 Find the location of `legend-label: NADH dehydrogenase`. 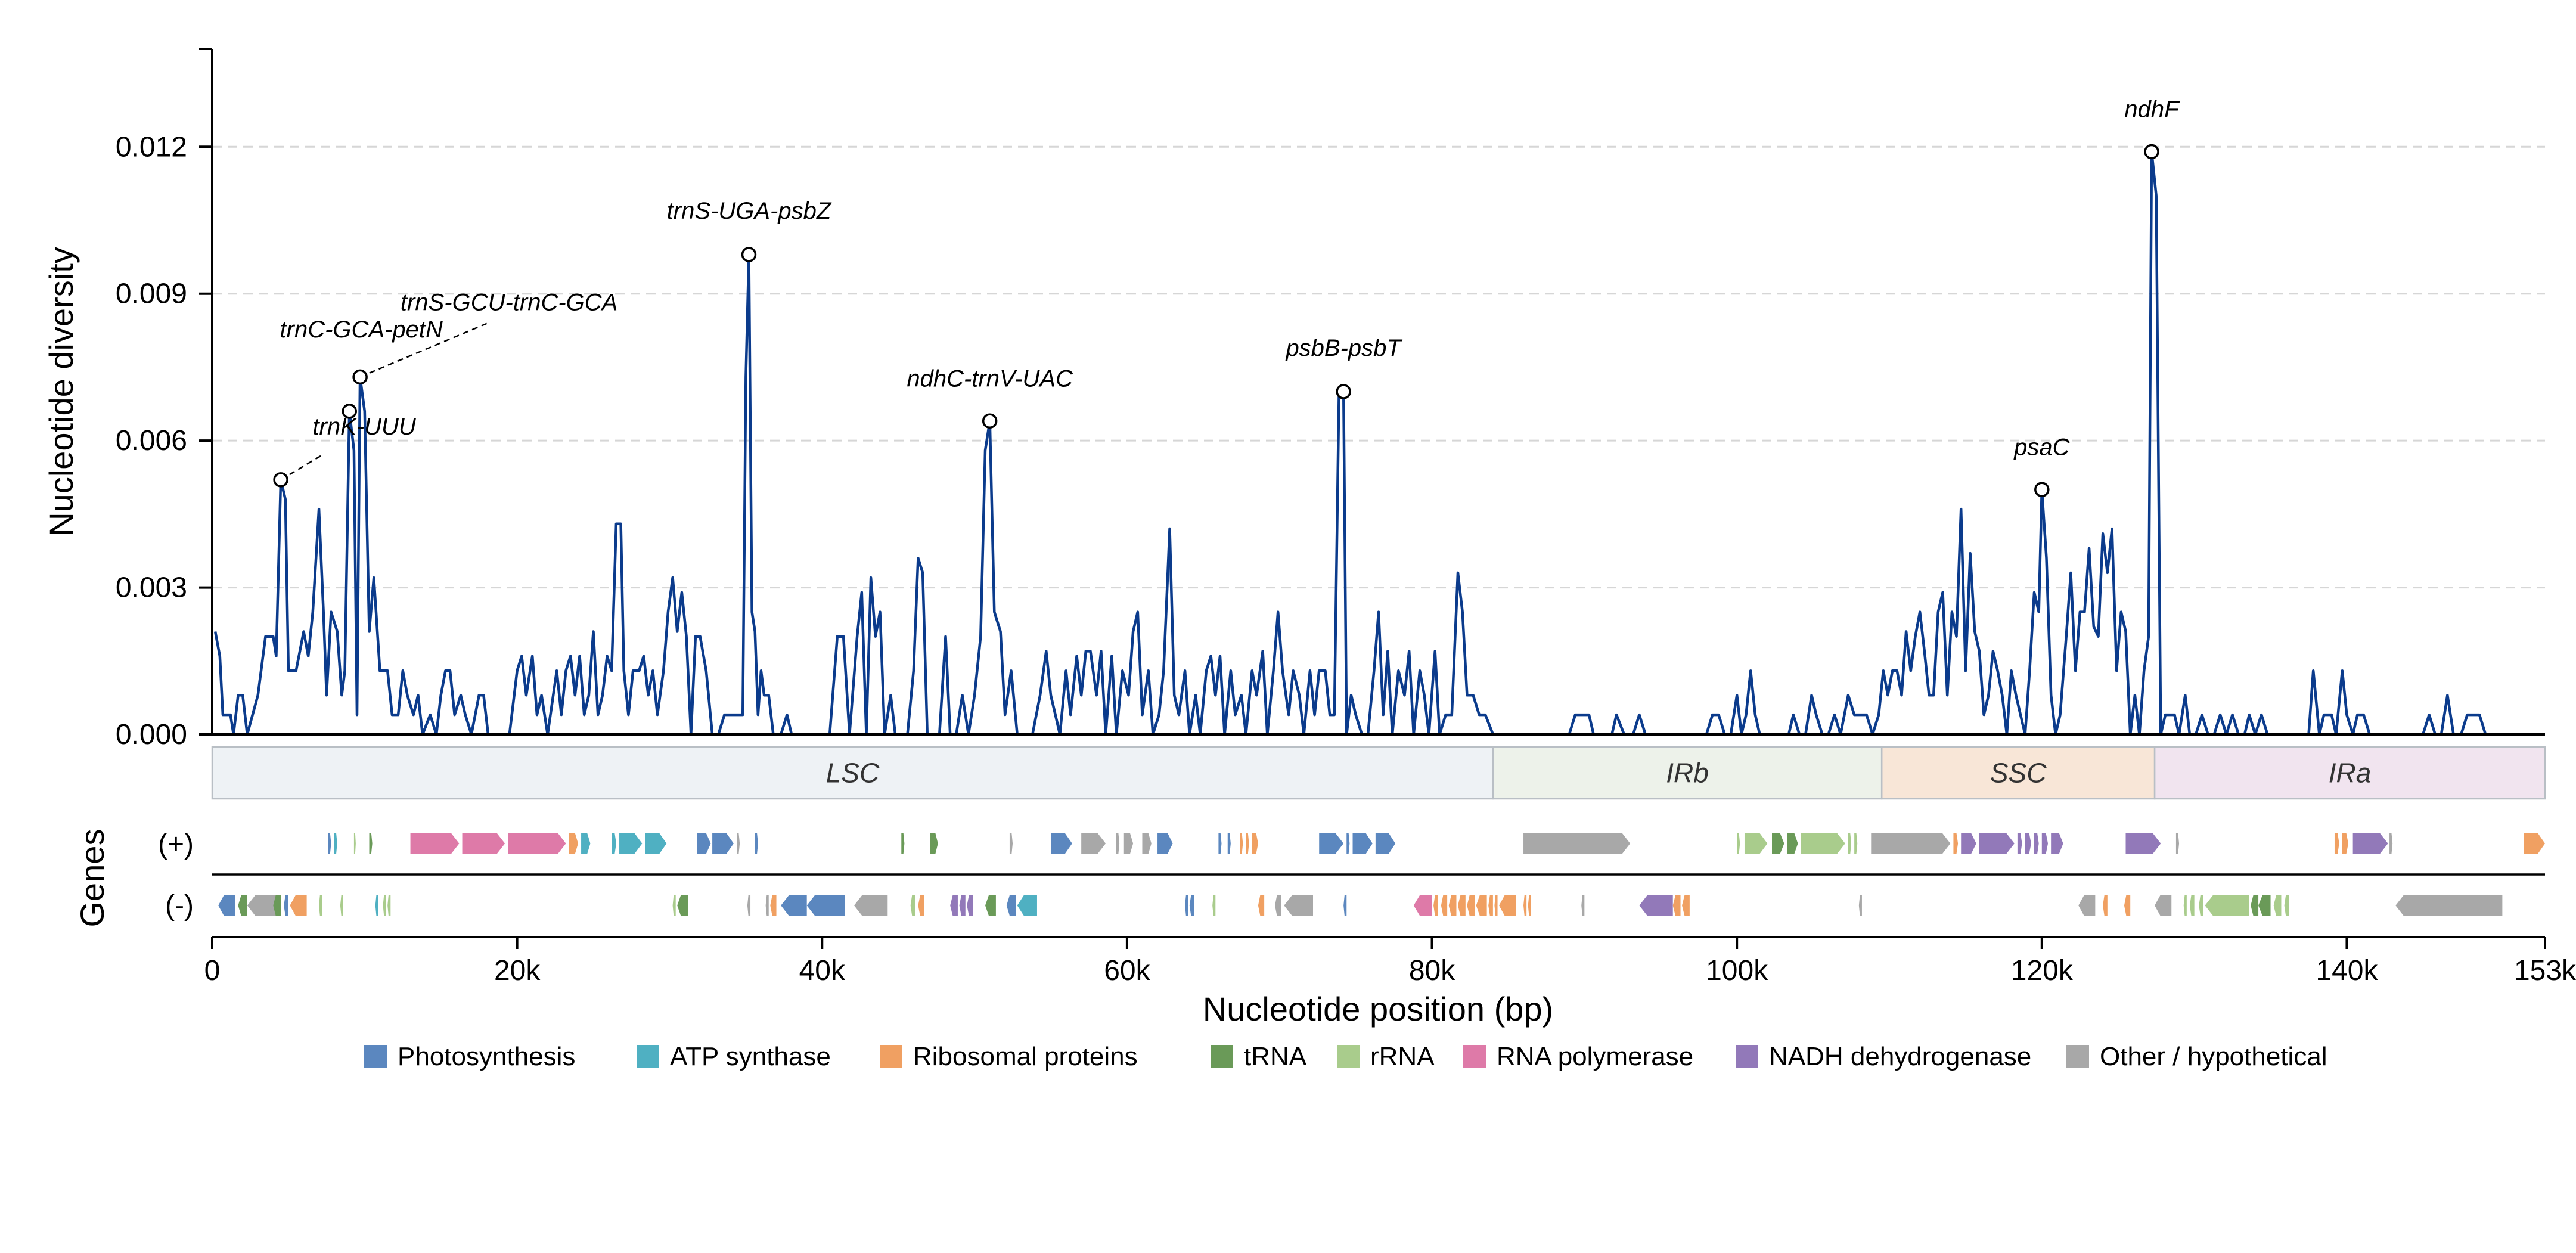

legend-label: NADH dehydrogenase is located at coordinates (1900, 1056).